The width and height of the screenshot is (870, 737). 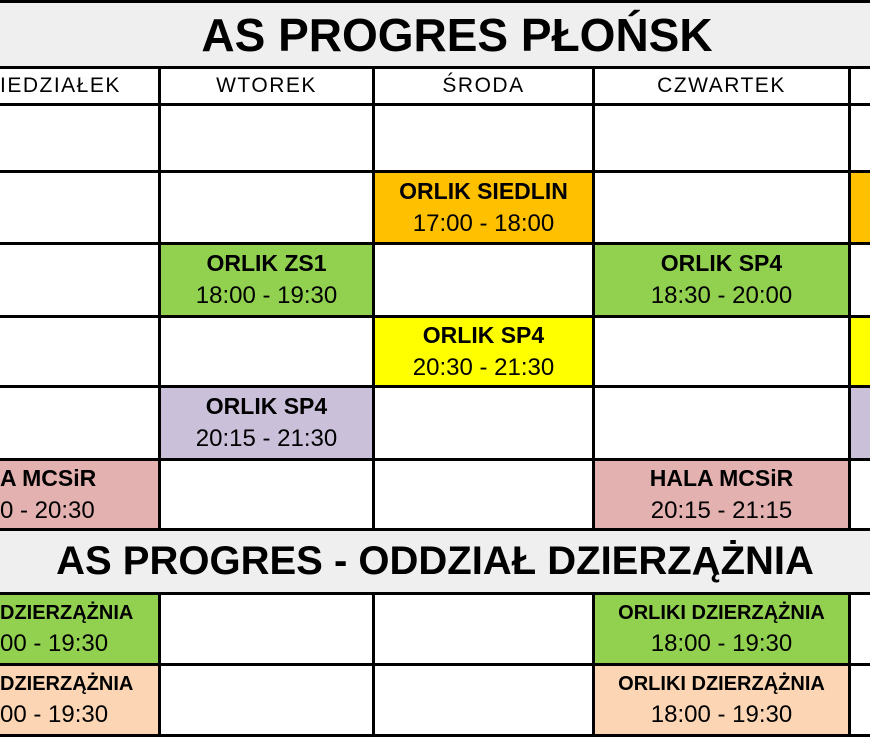 What do you see at coordinates (79, 86) in the screenshot?
I see `day-header-monday: IEDZIAŁEK` at bounding box center [79, 86].